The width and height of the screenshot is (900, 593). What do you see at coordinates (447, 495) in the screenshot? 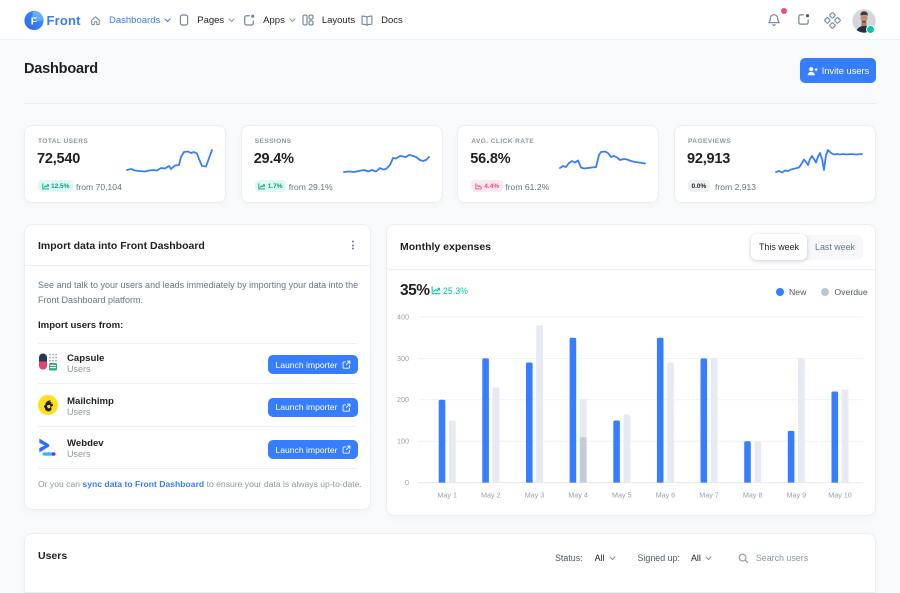
I see `svg-text: May 1` at bounding box center [447, 495].